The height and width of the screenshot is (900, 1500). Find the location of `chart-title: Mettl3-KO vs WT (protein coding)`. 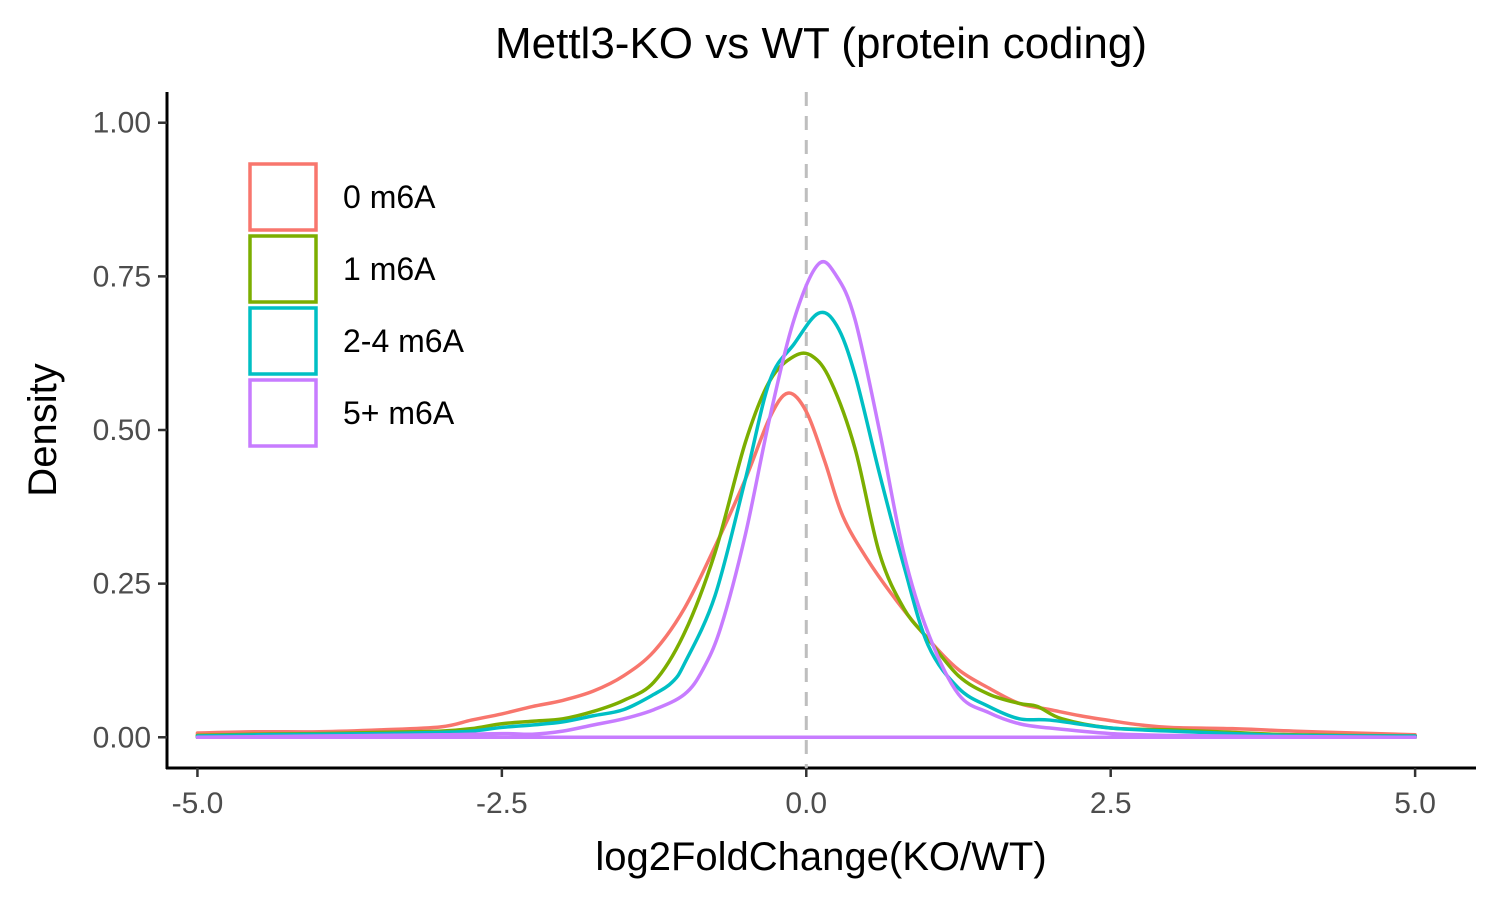

chart-title: Mettl3-KO vs WT (protein coding) is located at coordinates (821, 43).